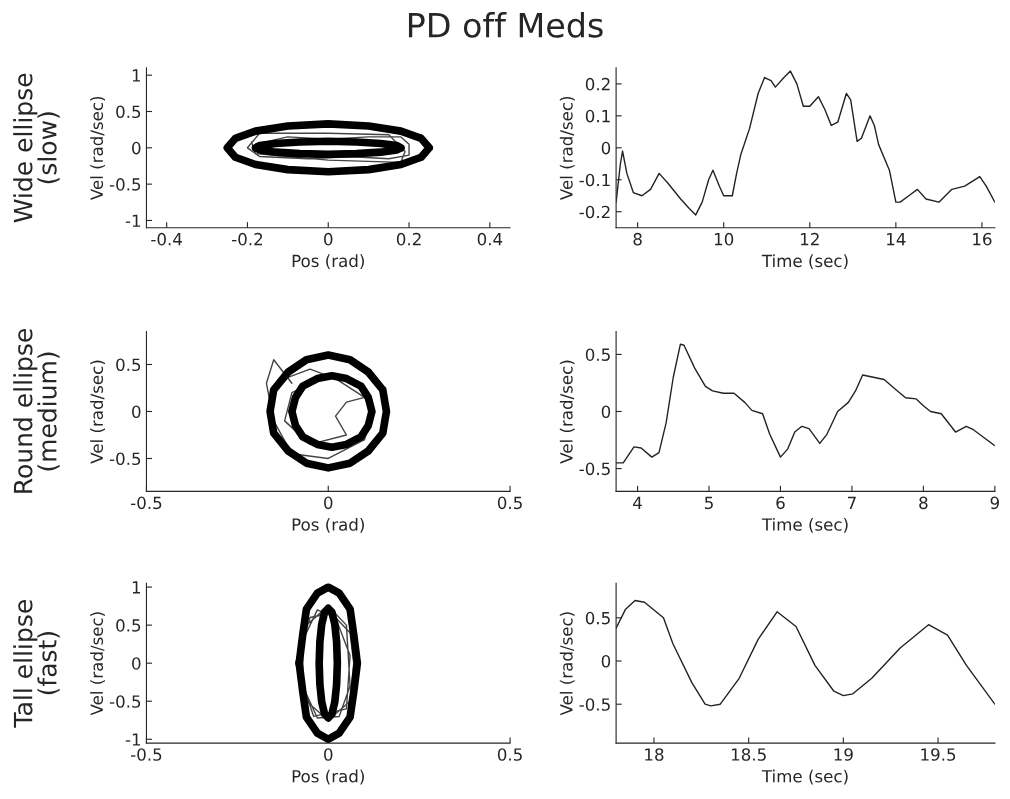 The width and height of the screenshot is (1010, 799). I want to click on y-tick-label: -0.1, so click(594, 180).